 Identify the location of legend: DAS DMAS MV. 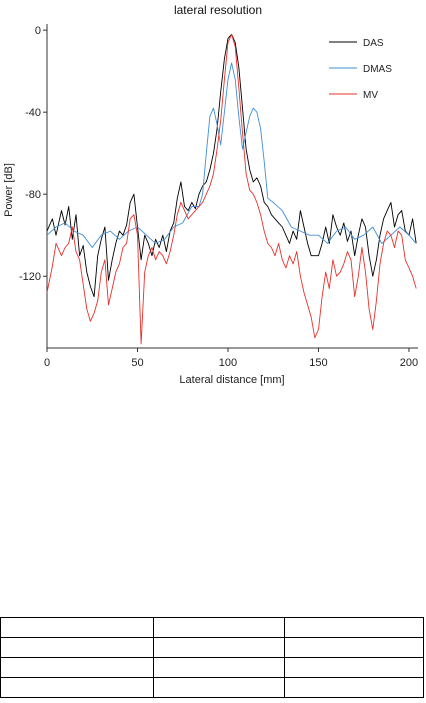
(360, 69).